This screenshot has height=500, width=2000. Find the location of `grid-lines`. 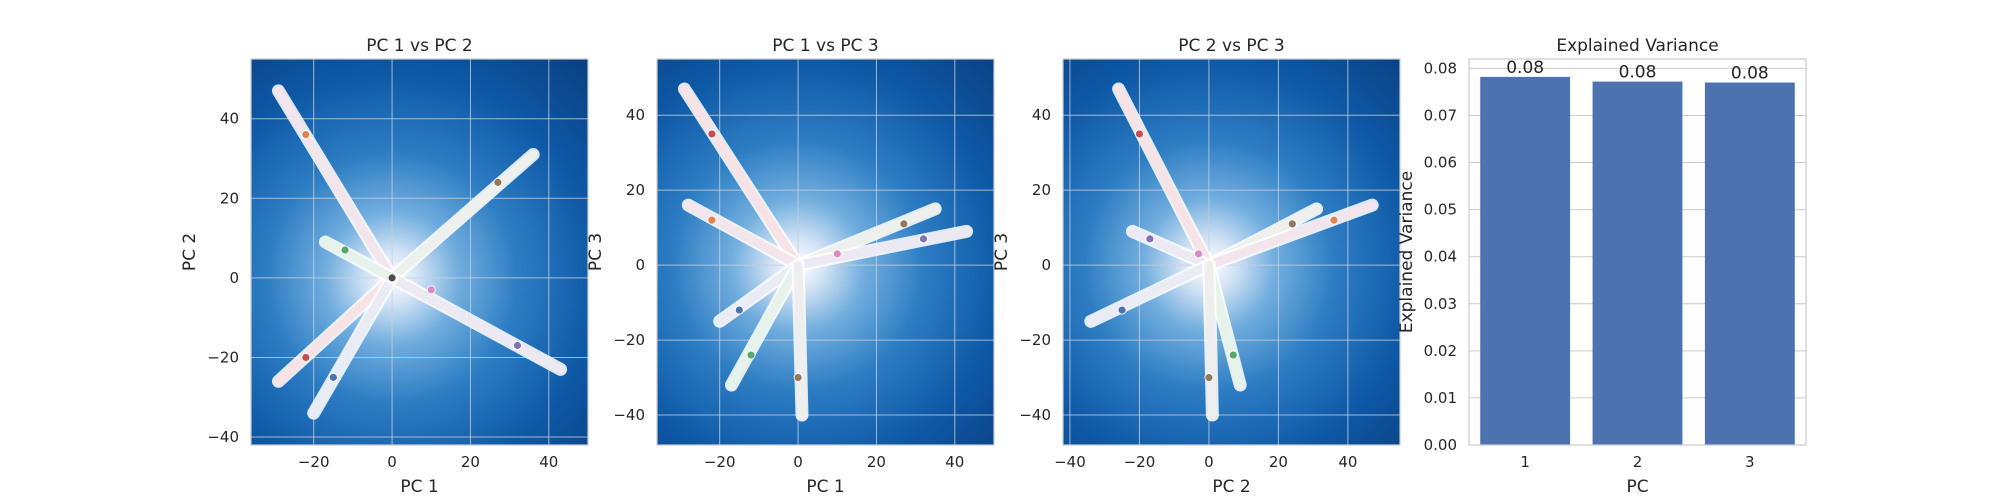

grid-lines is located at coordinates (419, 252).